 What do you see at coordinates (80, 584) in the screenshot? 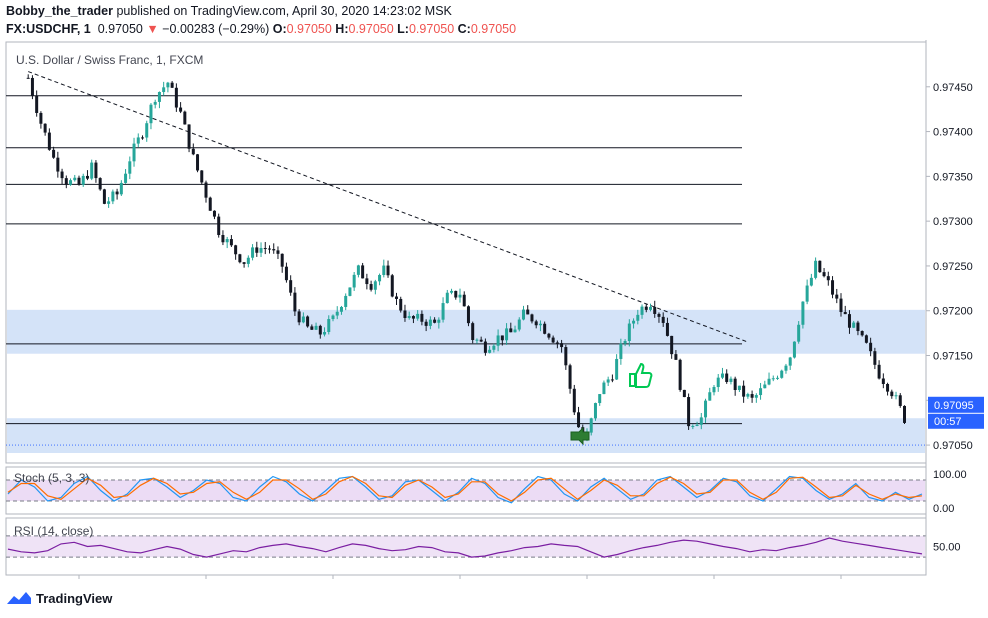
I see `time-tick-label: 10:00` at bounding box center [80, 584].